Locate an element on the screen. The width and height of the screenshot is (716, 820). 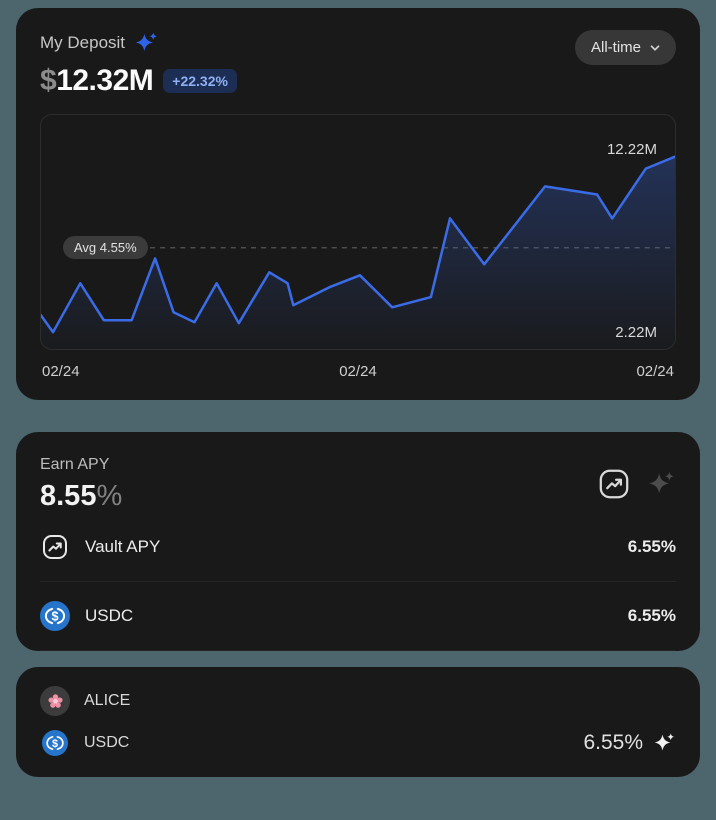
avg-badge: Avg 4.55% is located at coordinates (105, 247).